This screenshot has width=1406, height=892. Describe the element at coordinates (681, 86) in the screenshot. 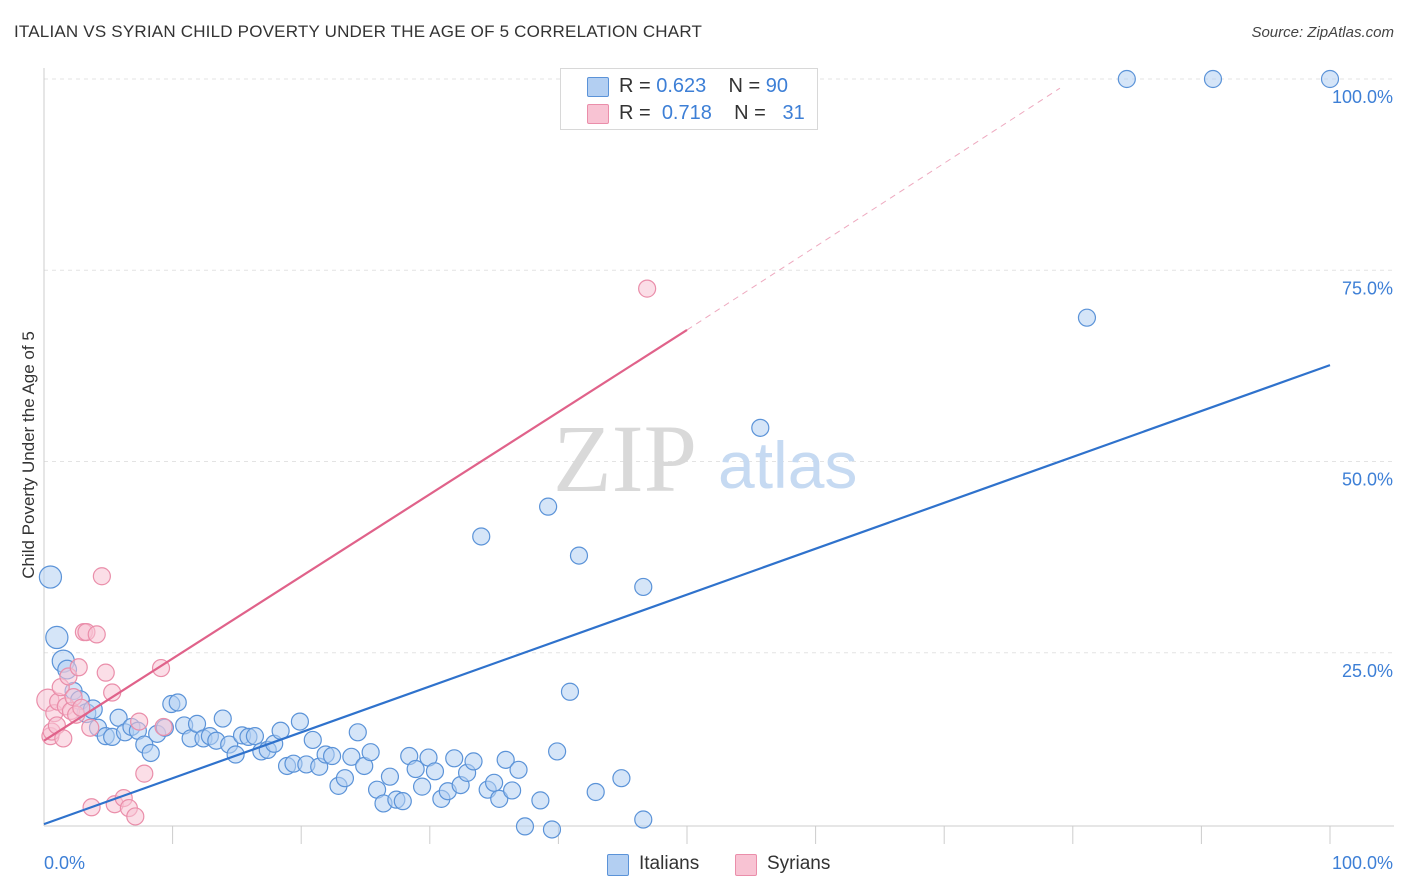

I see `legend-italians-r-value: 0.623` at that location.